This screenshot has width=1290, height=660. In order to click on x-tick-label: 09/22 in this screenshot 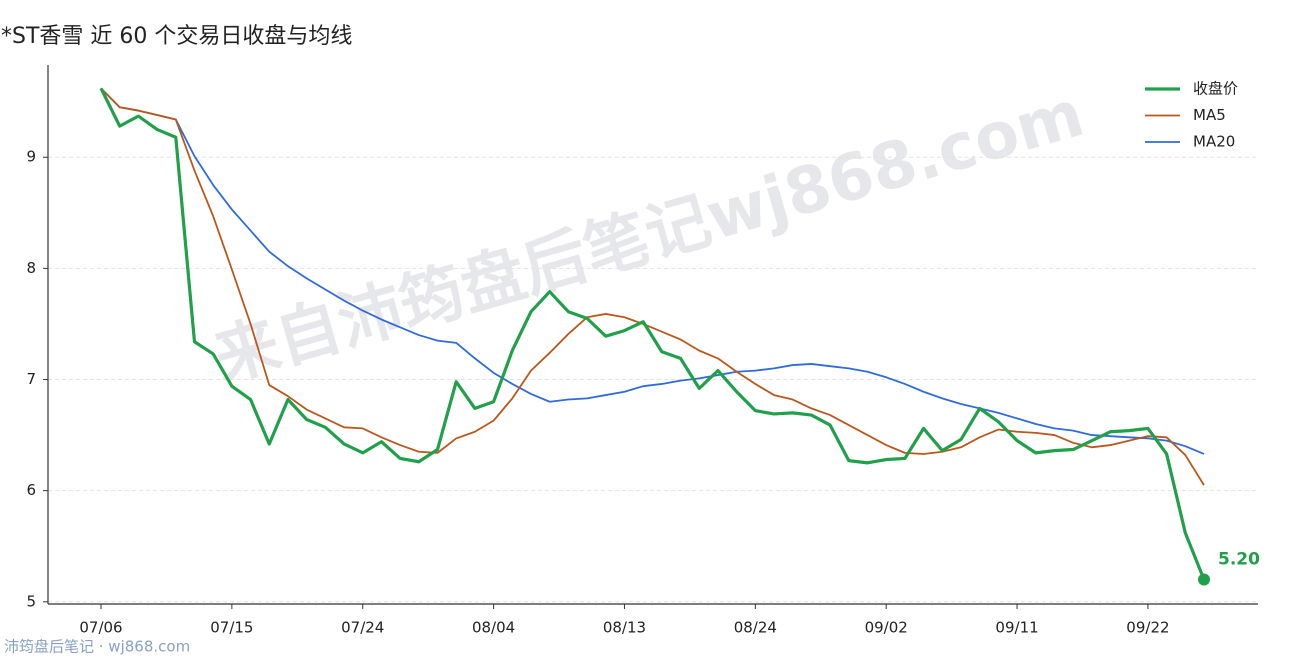, I will do `click(1147, 628)`.